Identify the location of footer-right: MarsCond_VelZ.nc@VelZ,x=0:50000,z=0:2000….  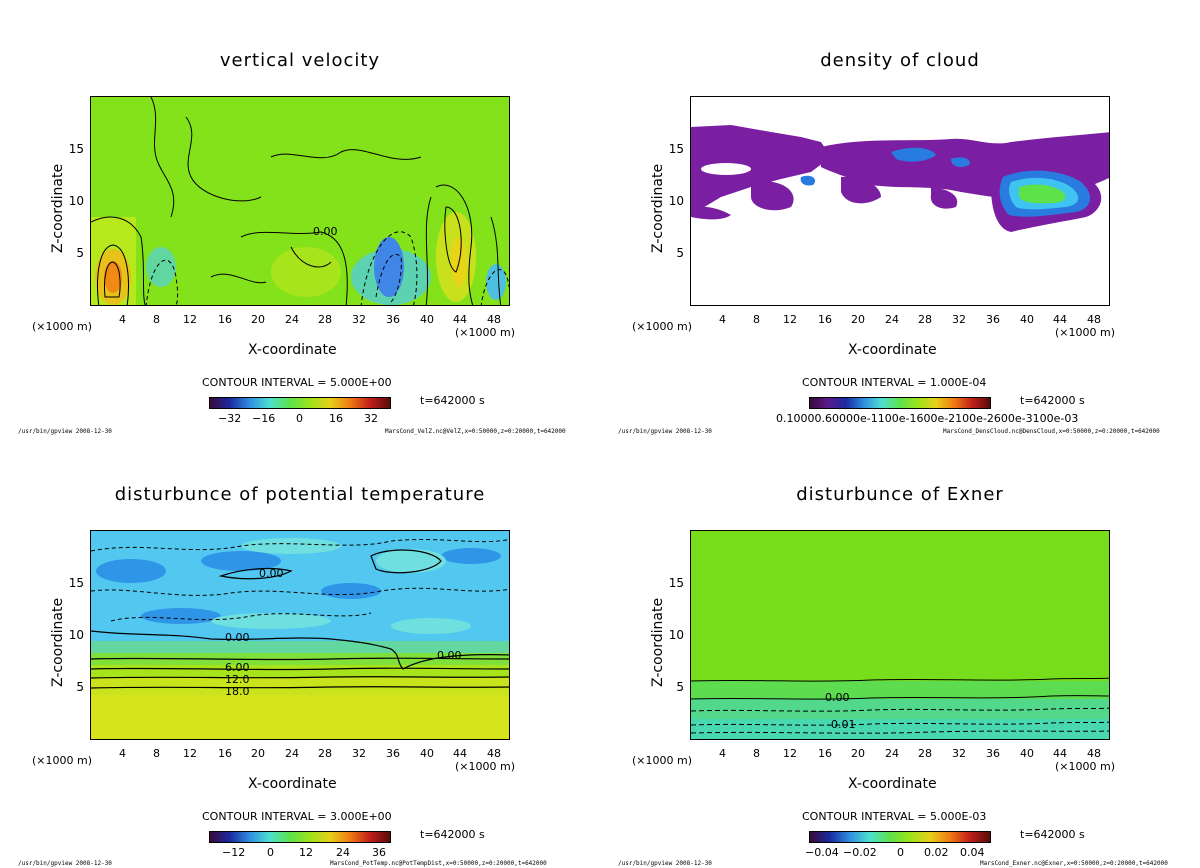
(475, 431).